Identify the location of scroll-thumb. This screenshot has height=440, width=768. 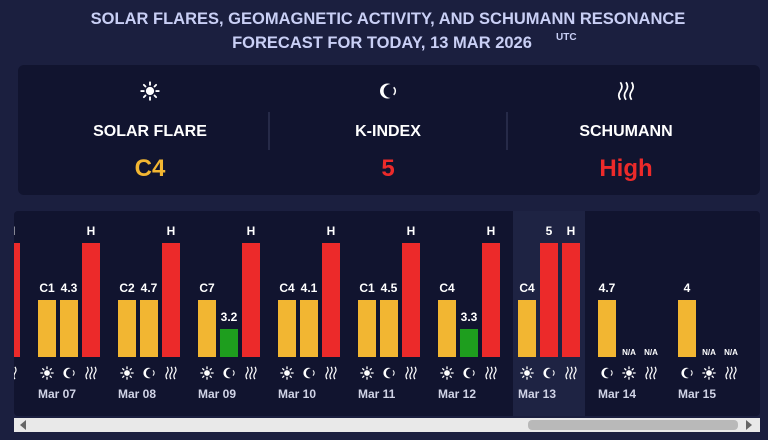
(633, 425).